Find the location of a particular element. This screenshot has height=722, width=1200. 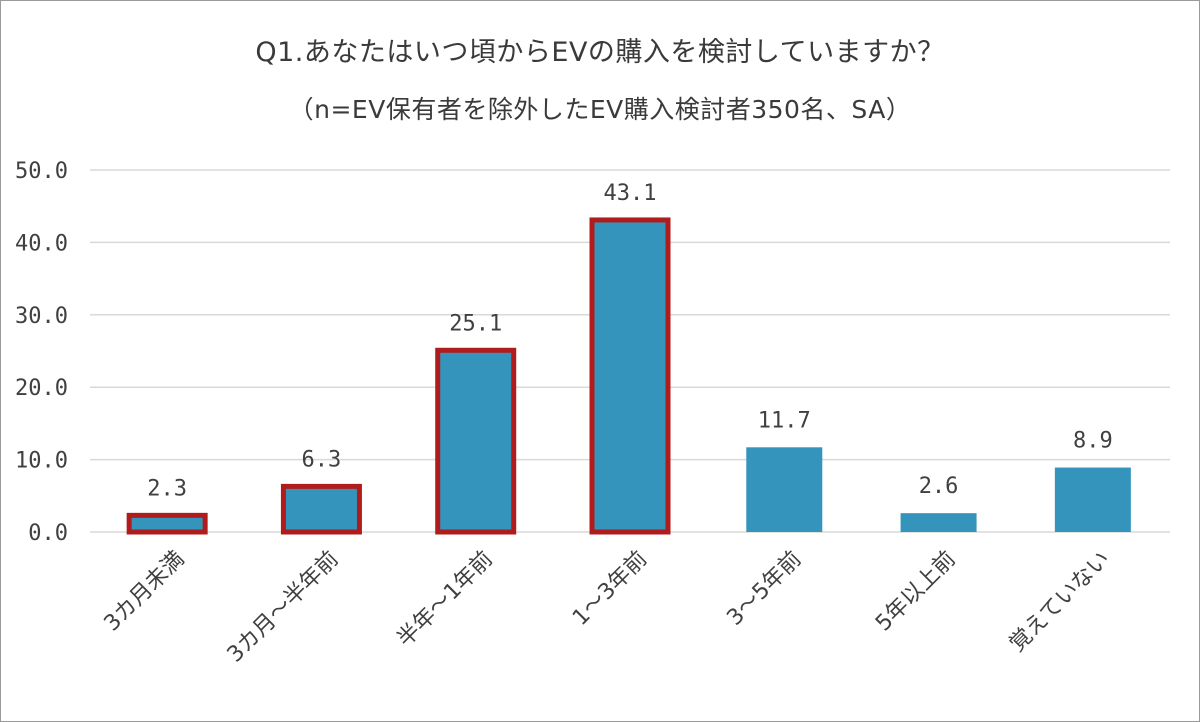

data-label: 6.3 is located at coordinates (322, 459).